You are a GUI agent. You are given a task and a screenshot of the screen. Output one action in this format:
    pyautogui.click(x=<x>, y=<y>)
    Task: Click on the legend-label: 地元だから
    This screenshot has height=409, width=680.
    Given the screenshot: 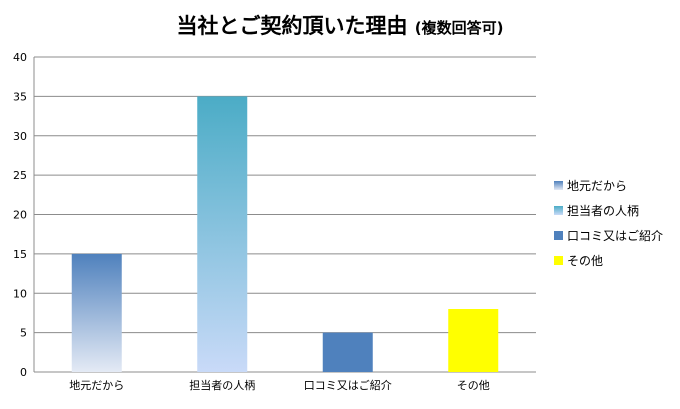 What is the action you would take?
    pyautogui.click(x=597, y=186)
    